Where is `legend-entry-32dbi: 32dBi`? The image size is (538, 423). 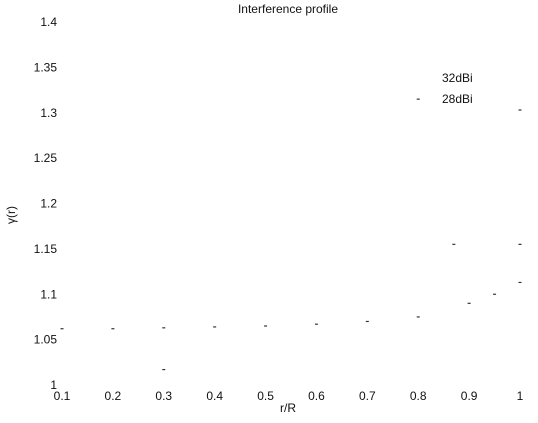
legend-entry-32dbi: 32dBi is located at coordinates (457, 78).